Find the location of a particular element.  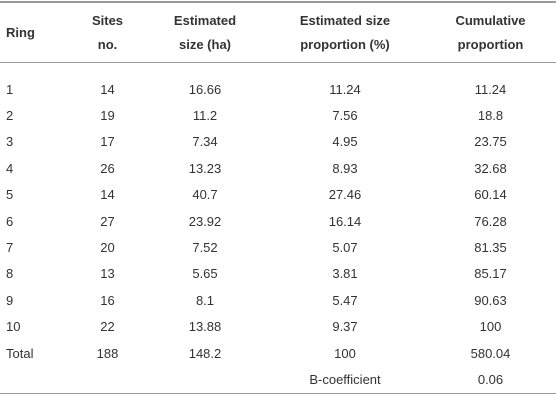

table-cell: 16.66 is located at coordinates (205, 89).